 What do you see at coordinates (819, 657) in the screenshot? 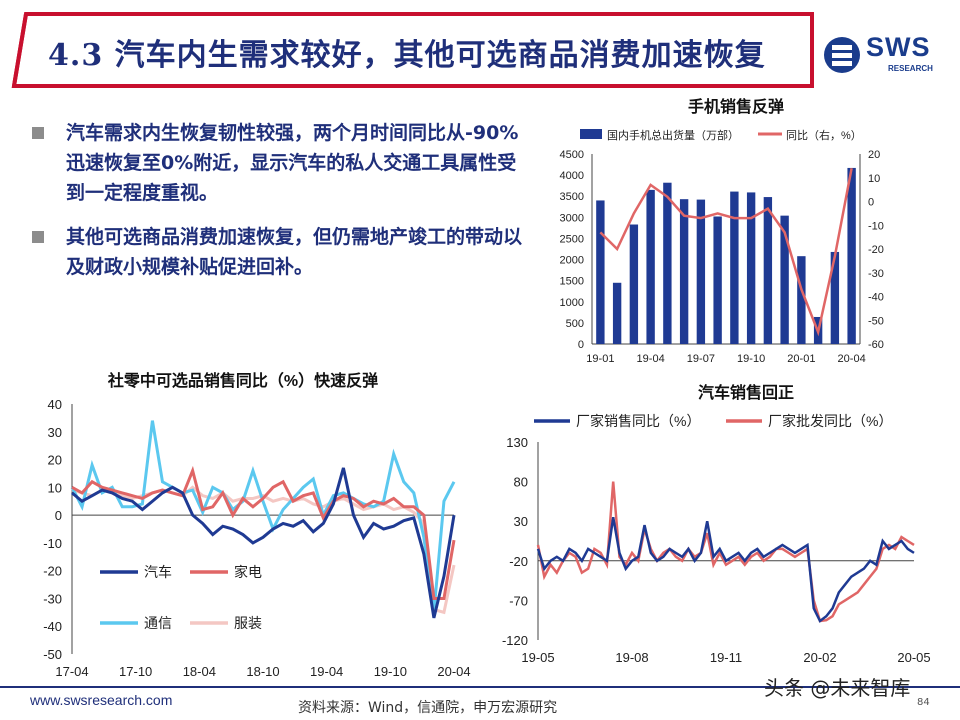
I see `x-tick-label: 20-02` at bounding box center [819, 657].